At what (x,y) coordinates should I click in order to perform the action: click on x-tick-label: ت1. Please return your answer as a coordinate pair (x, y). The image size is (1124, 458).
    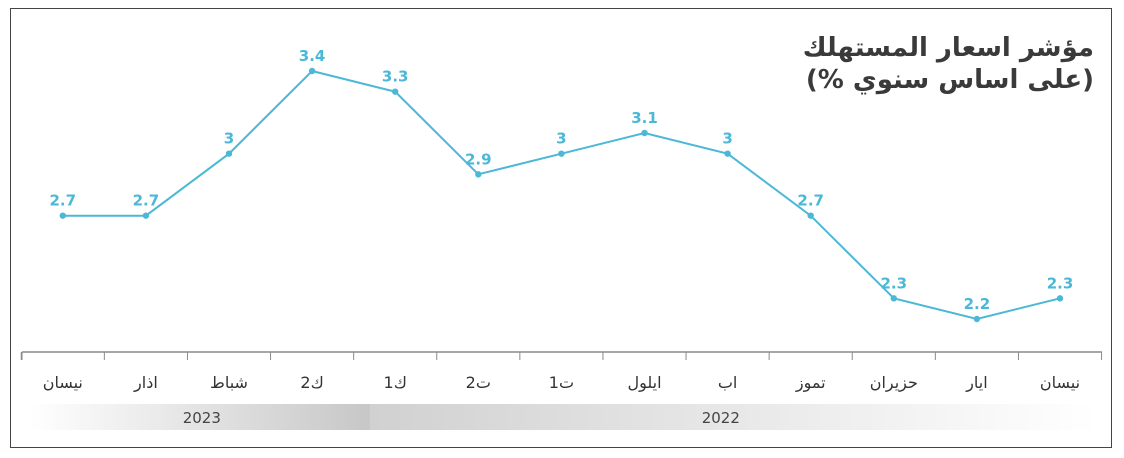
    Looking at the image, I should click on (561, 382).